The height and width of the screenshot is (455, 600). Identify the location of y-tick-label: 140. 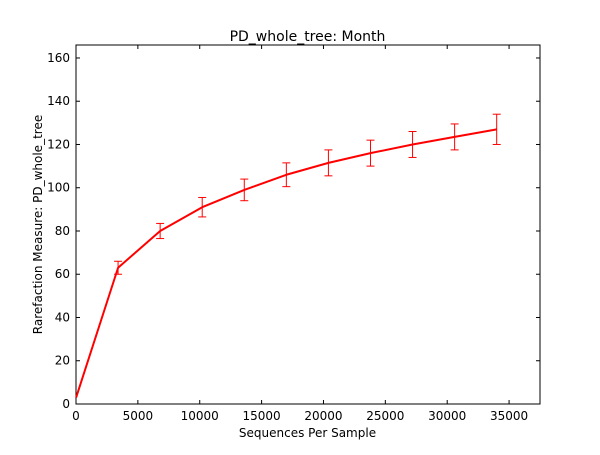
(58, 101).